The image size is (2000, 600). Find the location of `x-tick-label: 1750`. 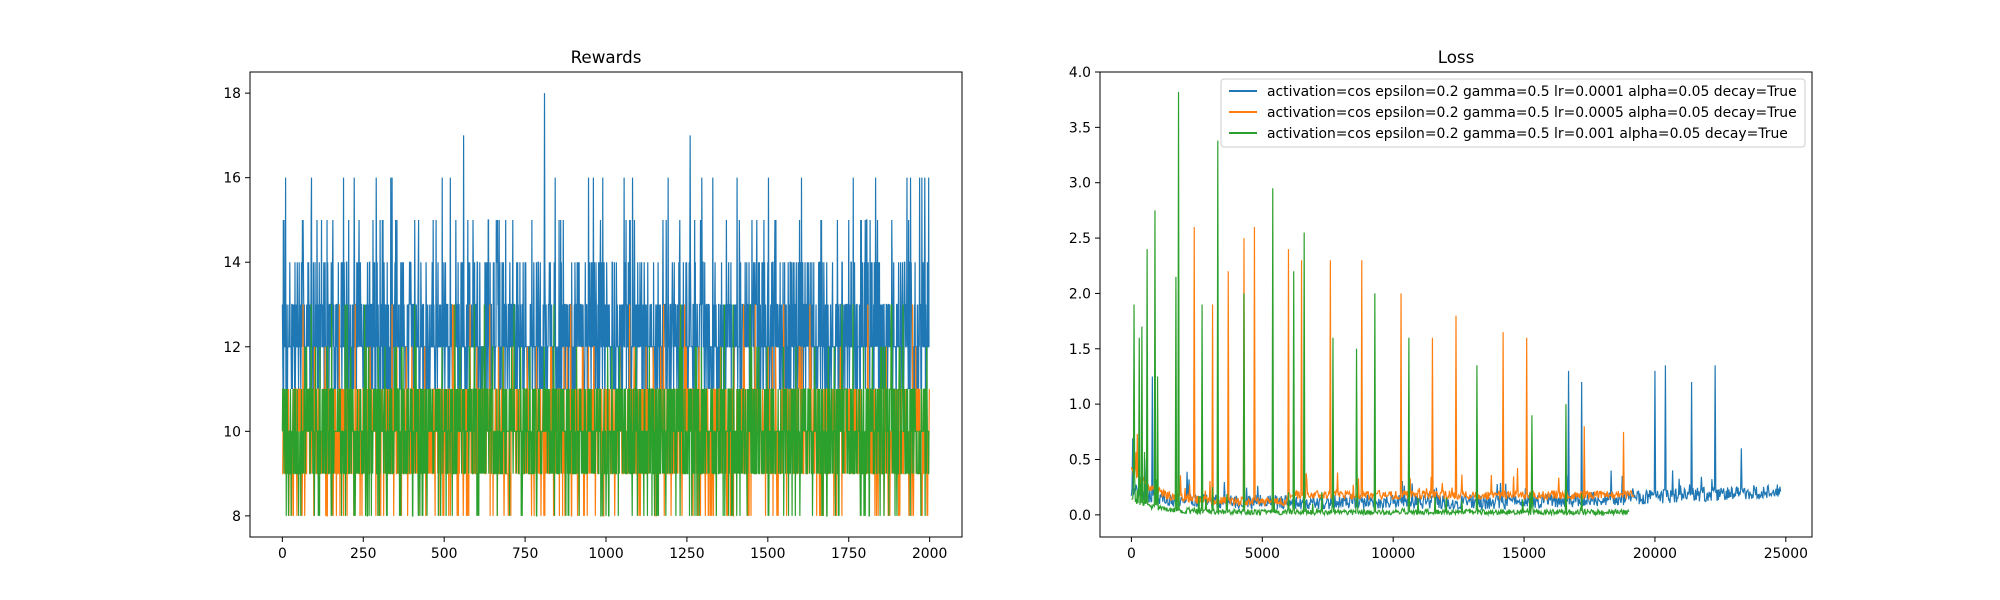

x-tick-label: 1750 is located at coordinates (848, 554).